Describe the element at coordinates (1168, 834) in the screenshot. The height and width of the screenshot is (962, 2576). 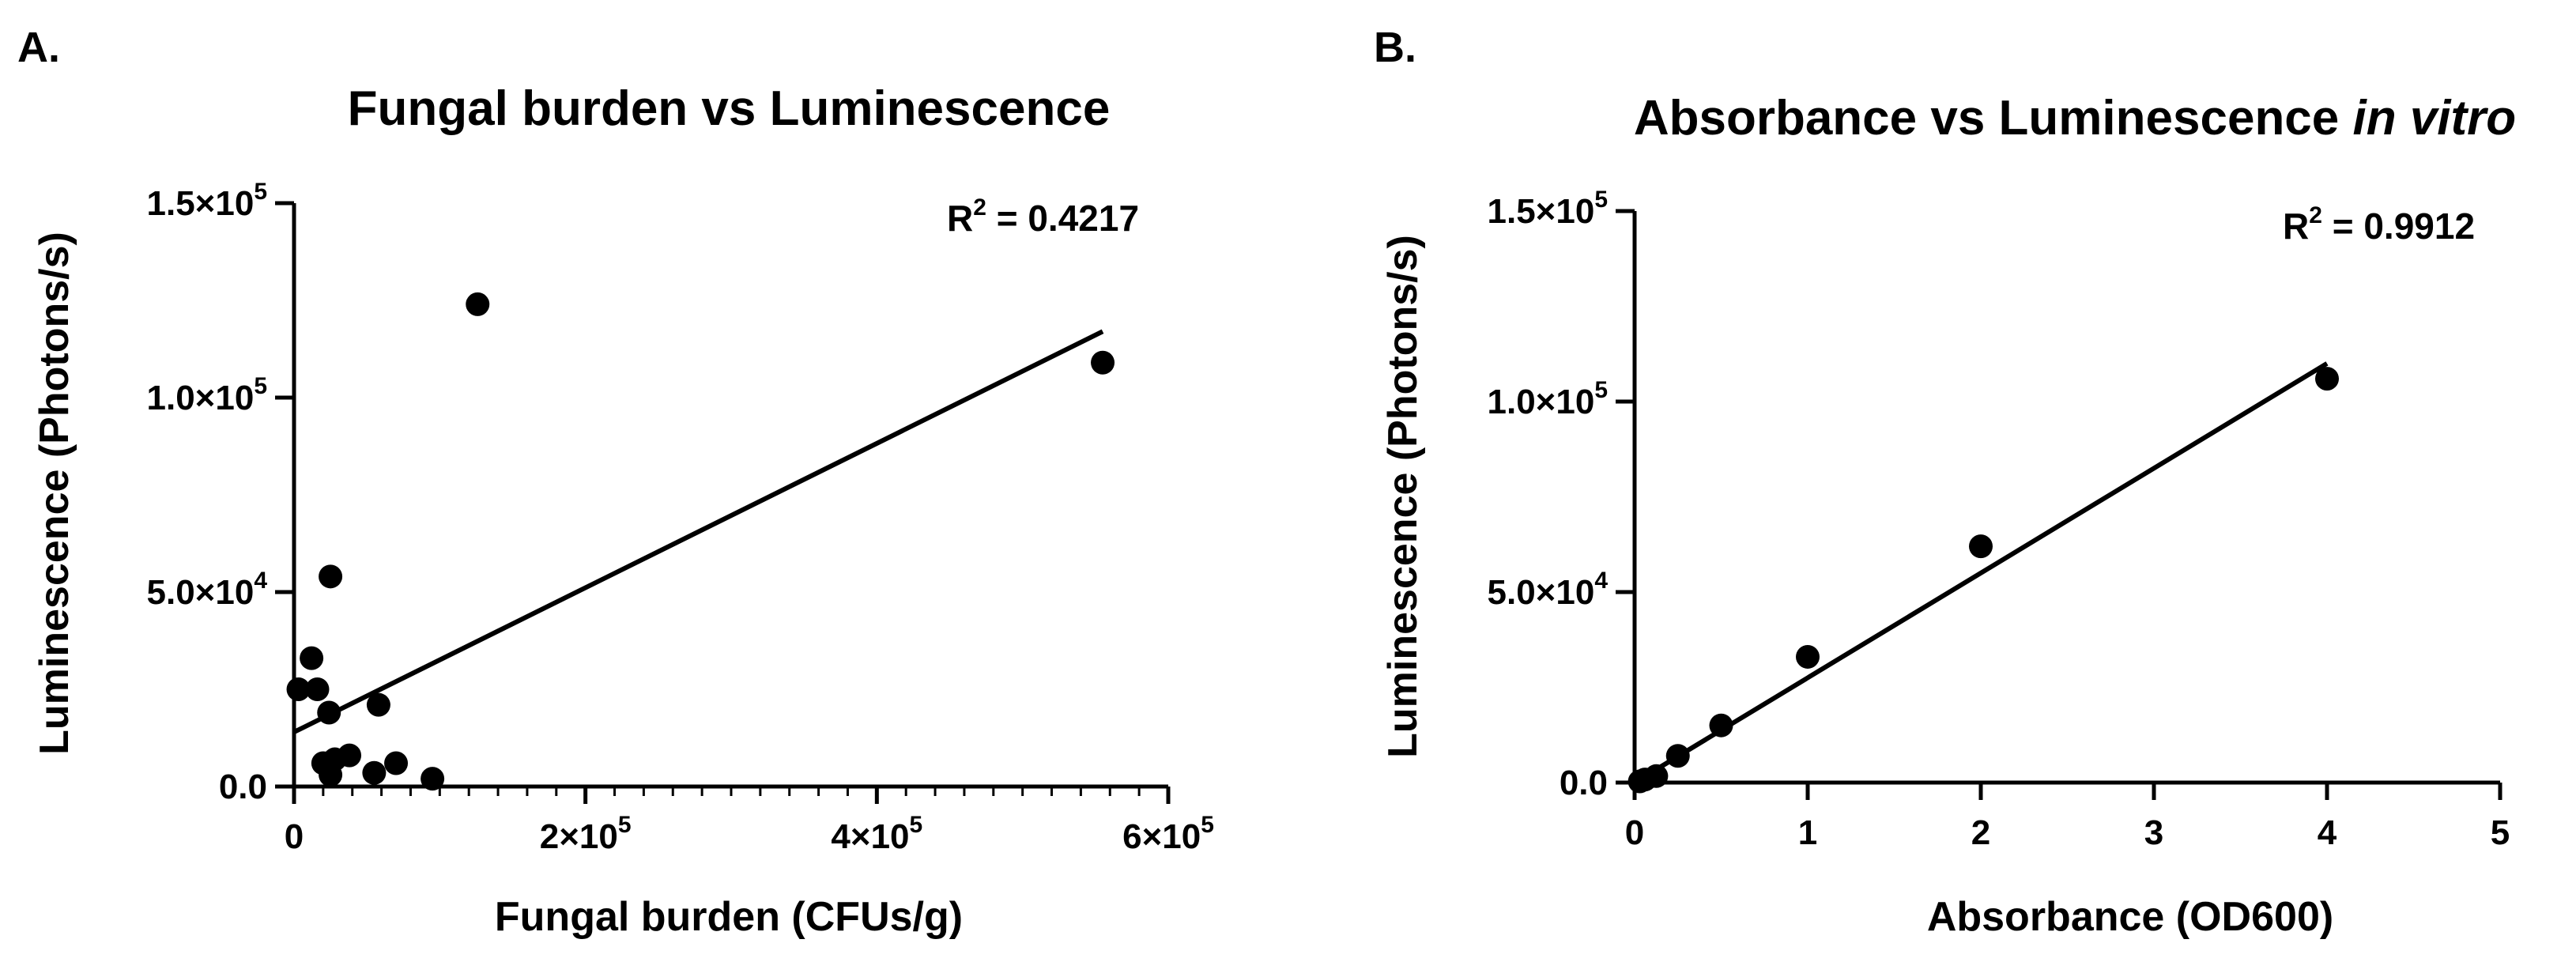
I see `panel-a-x-tick-label: 6×10⁵` at that location.